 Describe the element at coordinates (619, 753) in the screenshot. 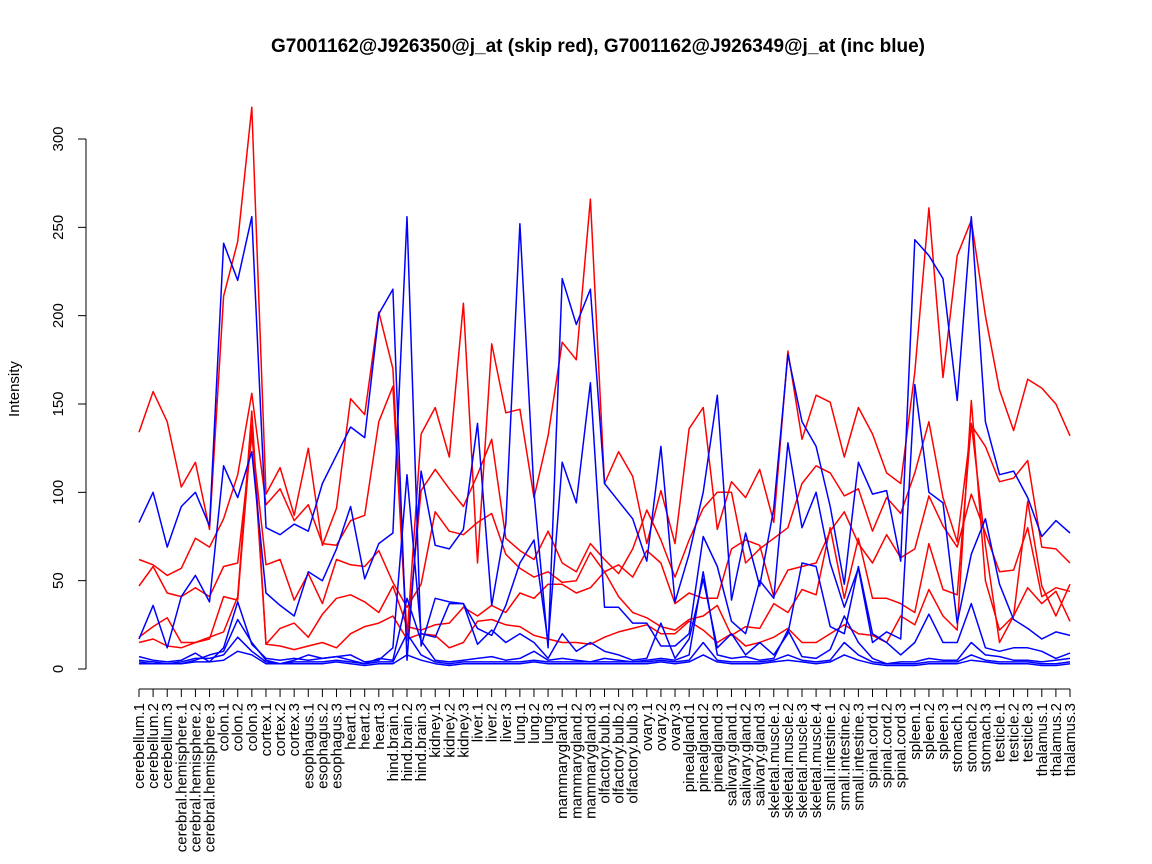

I see `x-tick-label: olfactory.bulb.2` at that location.